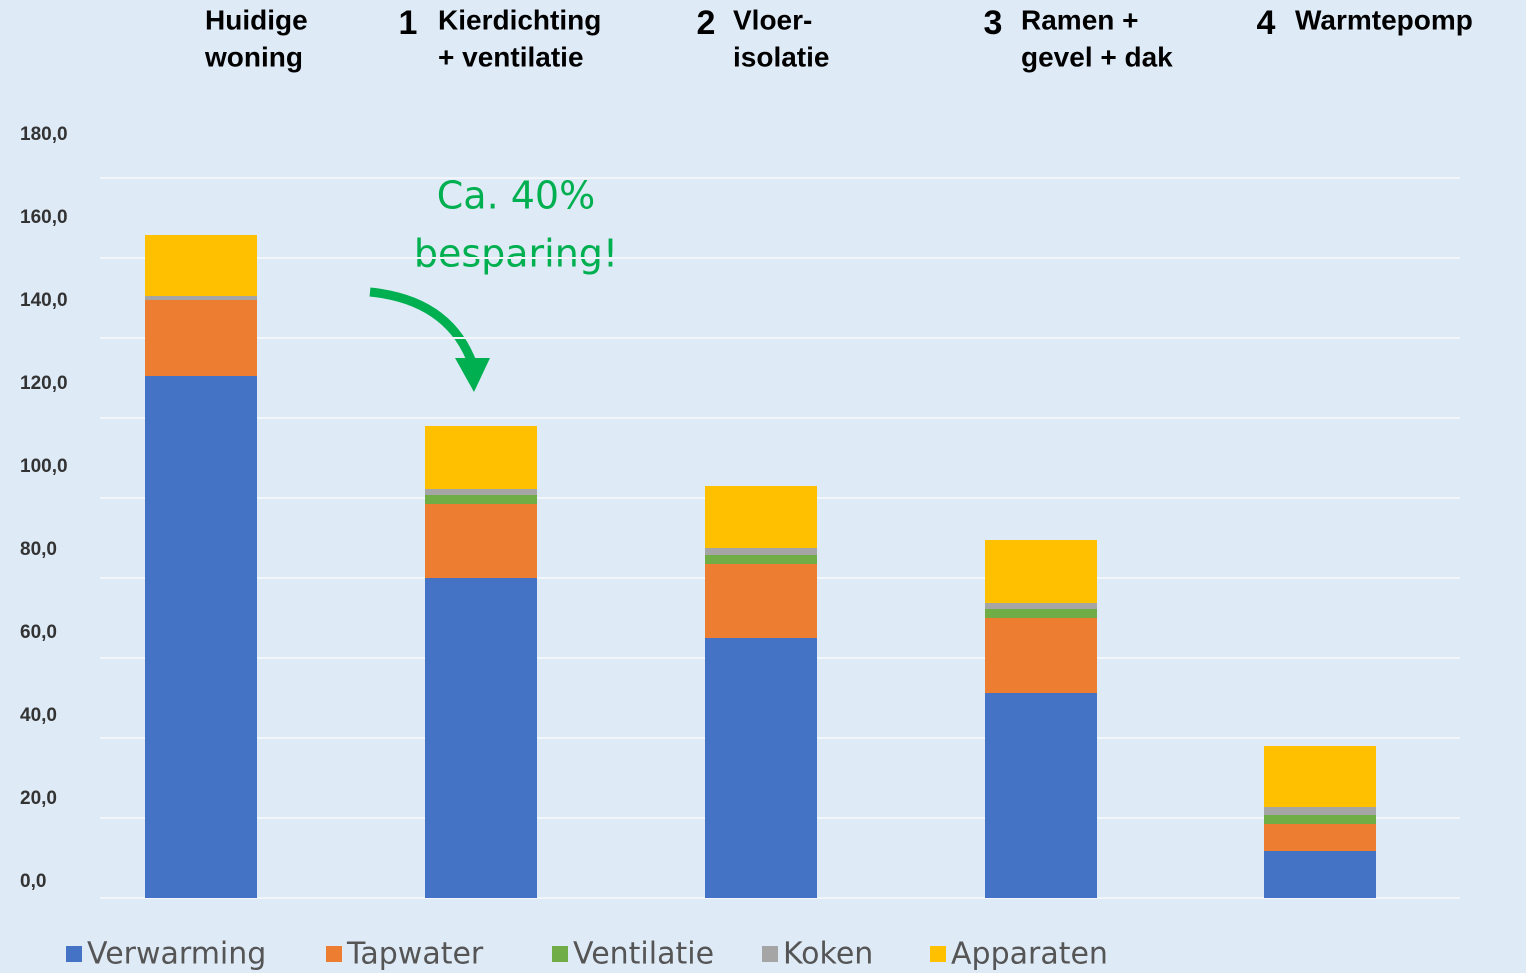 The height and width of the screenshot is (973, 1526). What do you see at coordinates (256, 19) in the screenshot?
I see `category-label: Huidige` at bounding box center [256, 19].